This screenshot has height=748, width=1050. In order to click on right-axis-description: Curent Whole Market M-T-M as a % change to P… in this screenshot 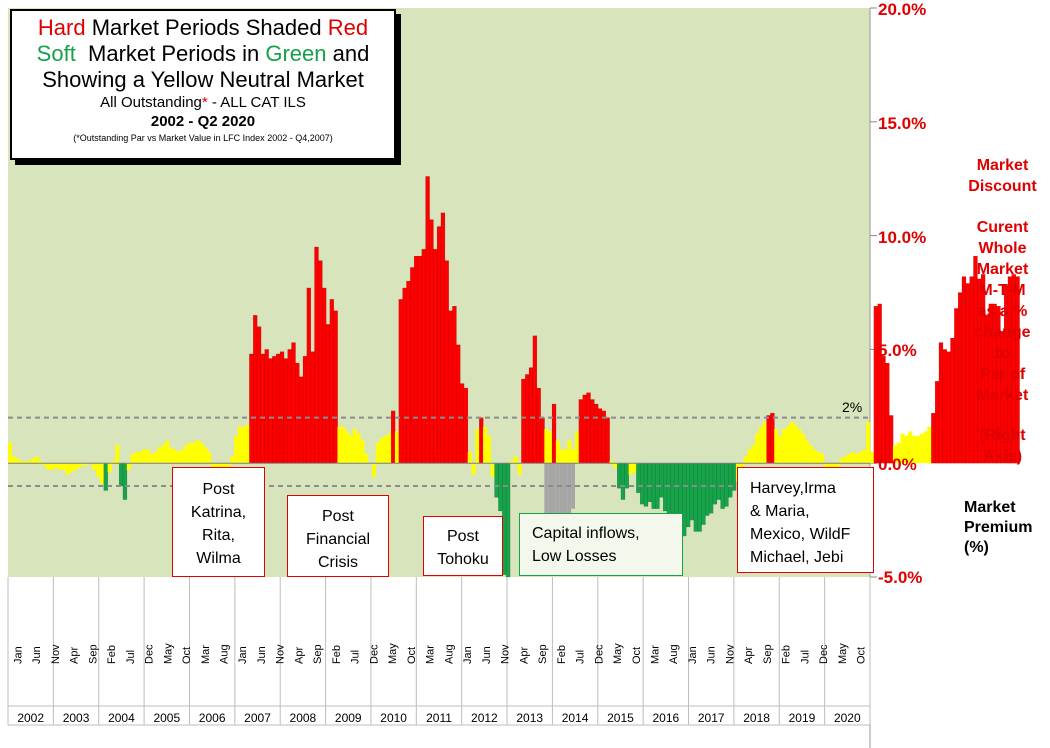, I will do `click(1002, 311)`.